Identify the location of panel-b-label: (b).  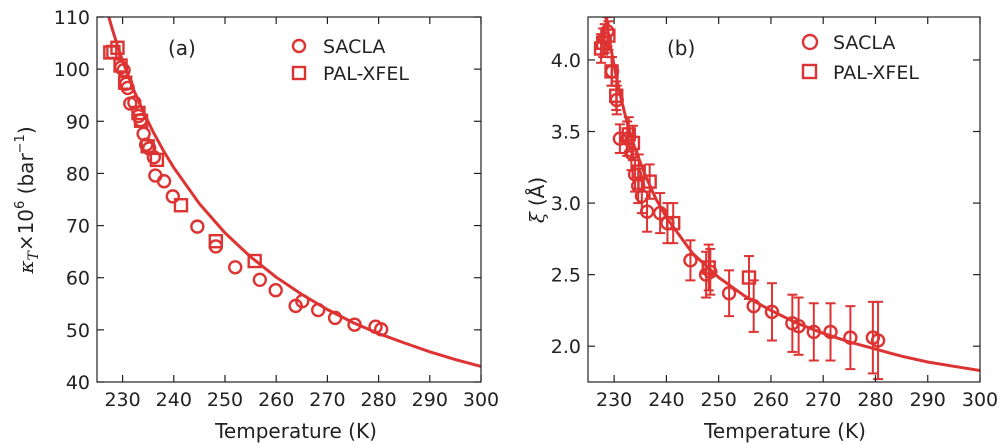
(681, 48).